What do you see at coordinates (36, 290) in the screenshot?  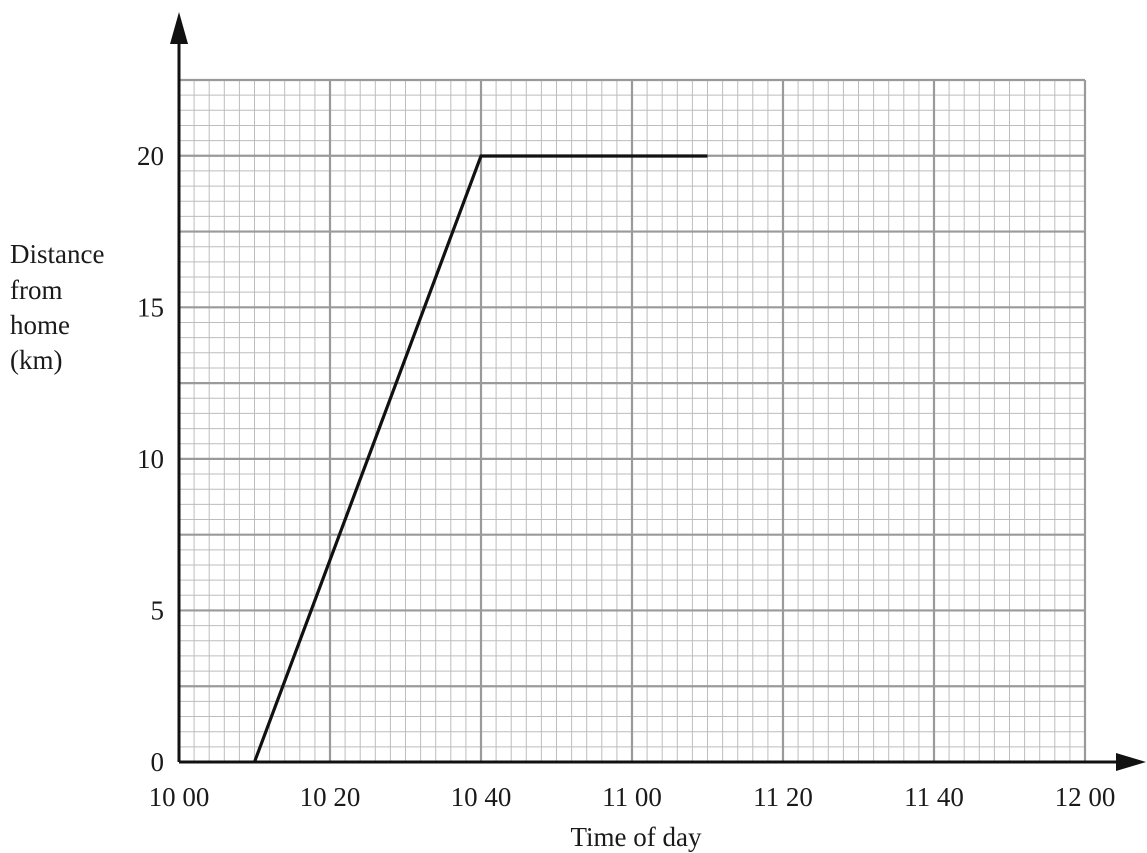 I see `y-axis-title-line-2: from` at bounding box center [36, 290].